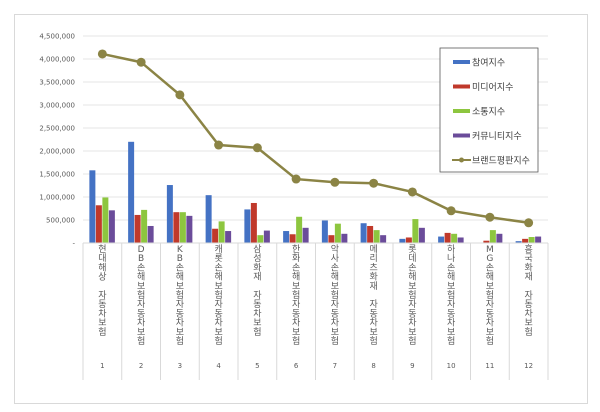 This screenshot has height=412, width=600. What do you see at coordinates (180, 366) in the screenshot?
I see `rank-label: 3` at bounding box center [180, 366].